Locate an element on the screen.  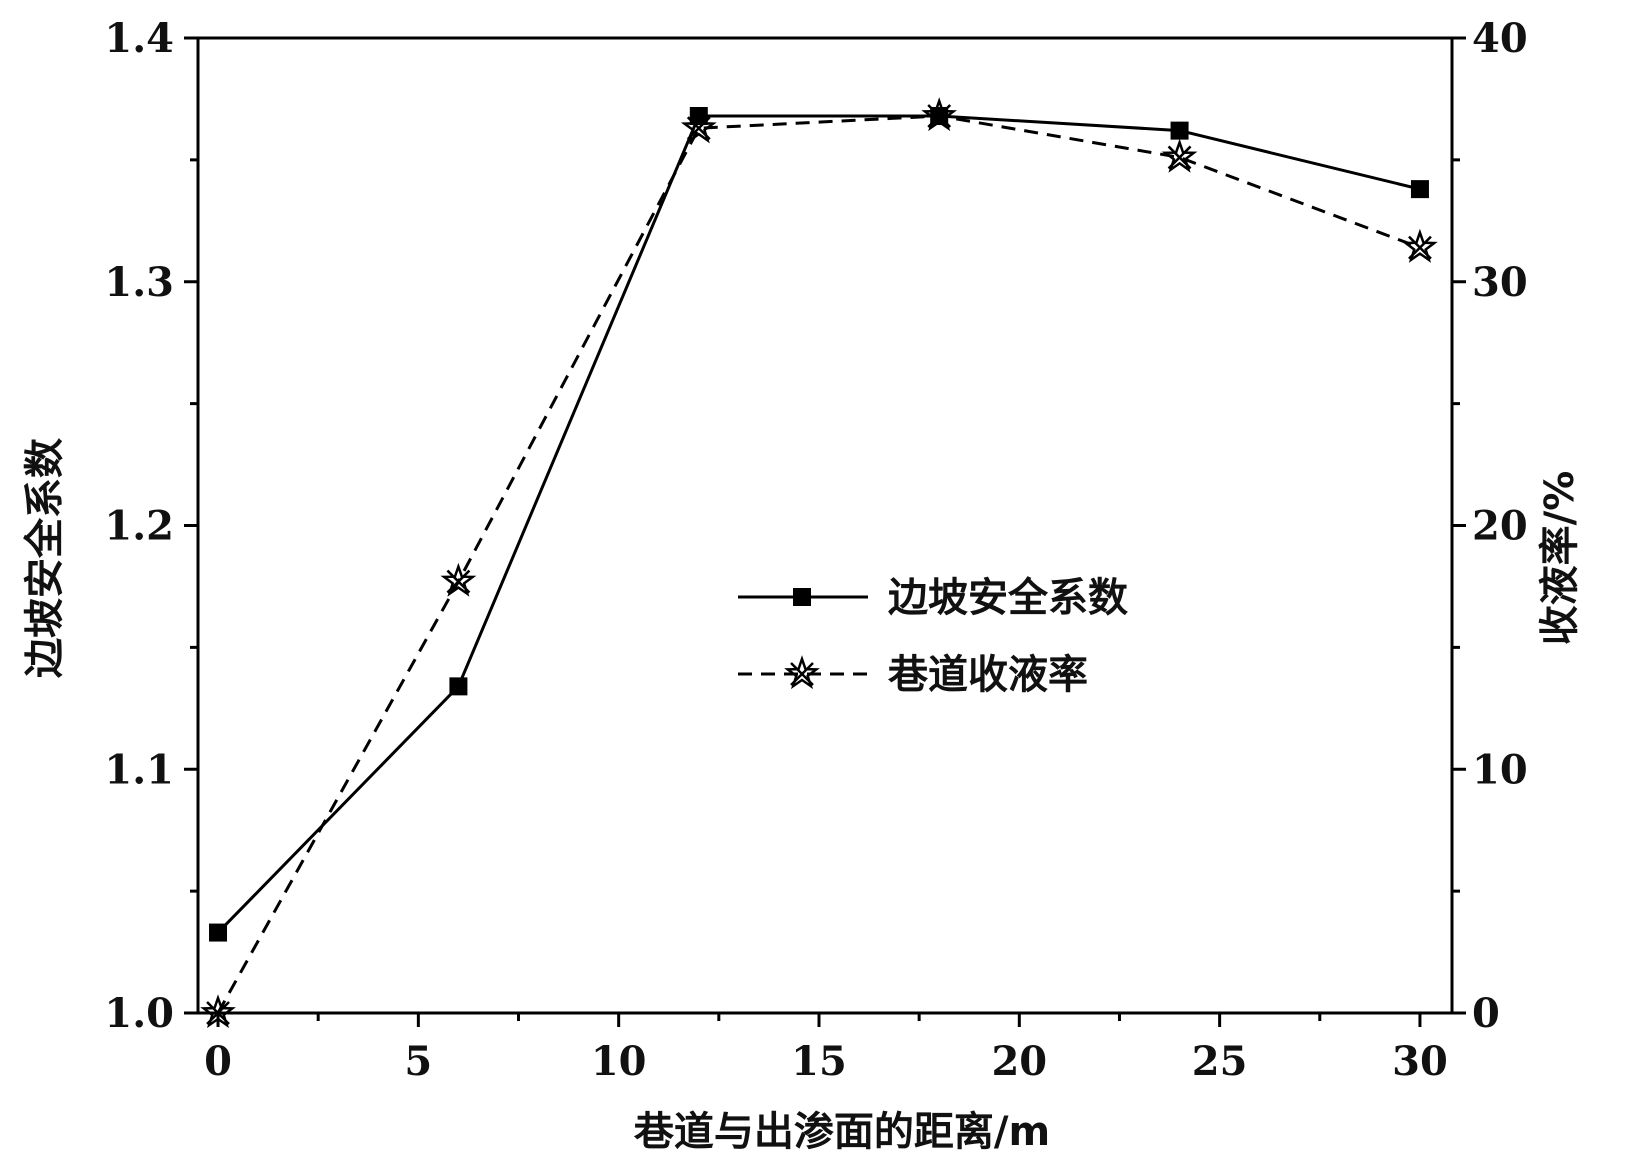
left-y-axis-title: 边坡安全系数 is located at coordinates (45, 558).